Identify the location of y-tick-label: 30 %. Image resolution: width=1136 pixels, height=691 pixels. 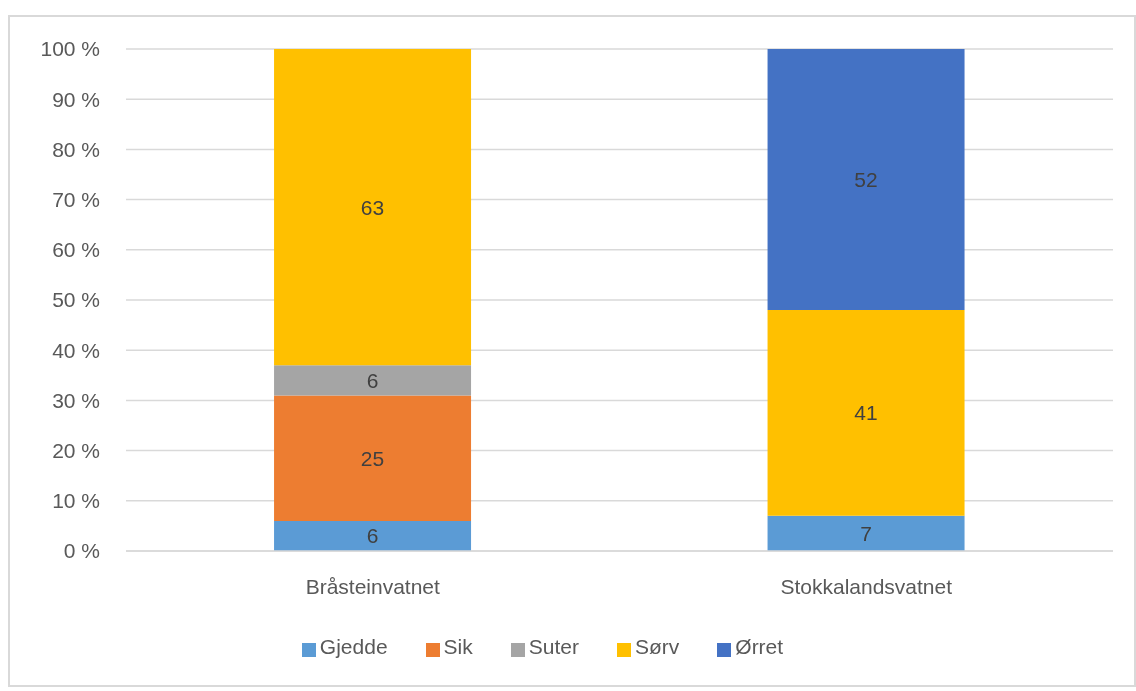
(76, 400).